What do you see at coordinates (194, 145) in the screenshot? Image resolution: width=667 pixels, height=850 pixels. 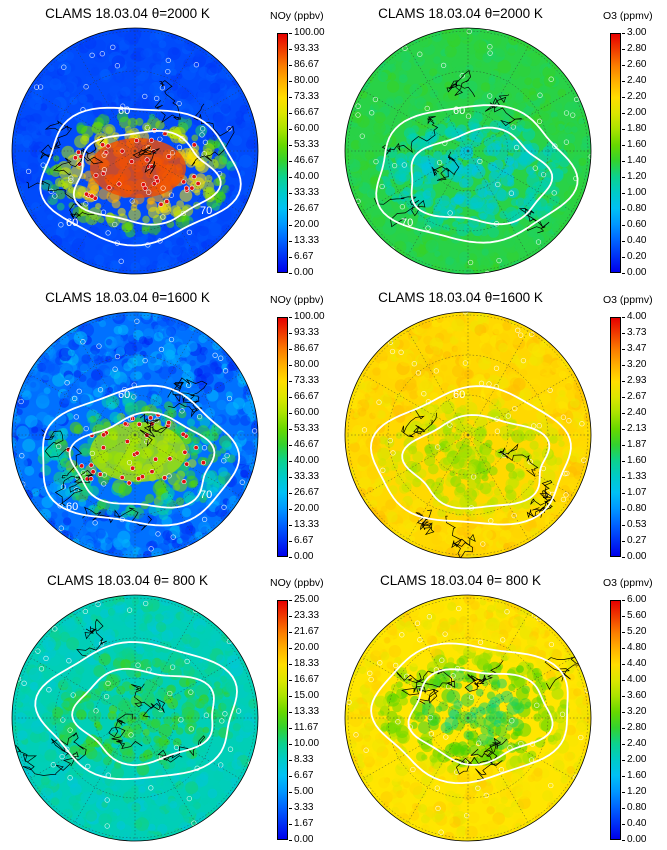 I see `observation-marker` at bounding box center [194, 145].